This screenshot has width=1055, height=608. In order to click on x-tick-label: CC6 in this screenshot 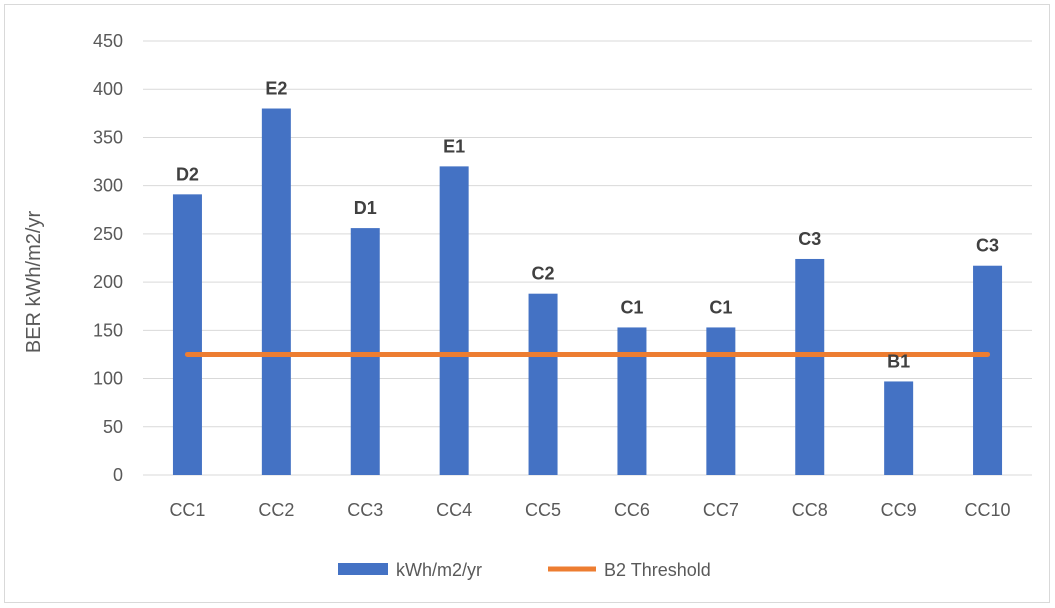, I will do `click(632, 510)`.